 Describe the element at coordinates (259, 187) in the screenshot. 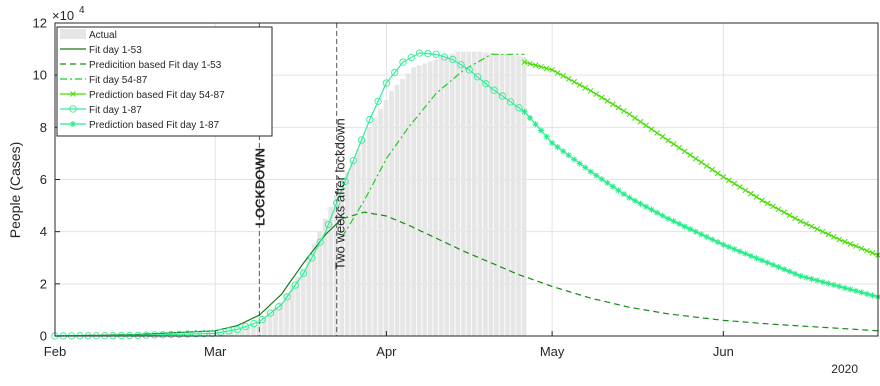

I see `annotation-label: LOCKDOWN` at that location.